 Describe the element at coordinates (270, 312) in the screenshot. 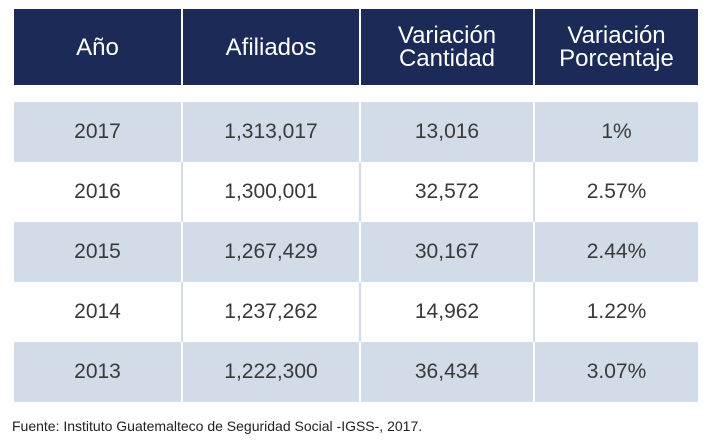

I see `cell-affiliates: 1,237,262` at that location.